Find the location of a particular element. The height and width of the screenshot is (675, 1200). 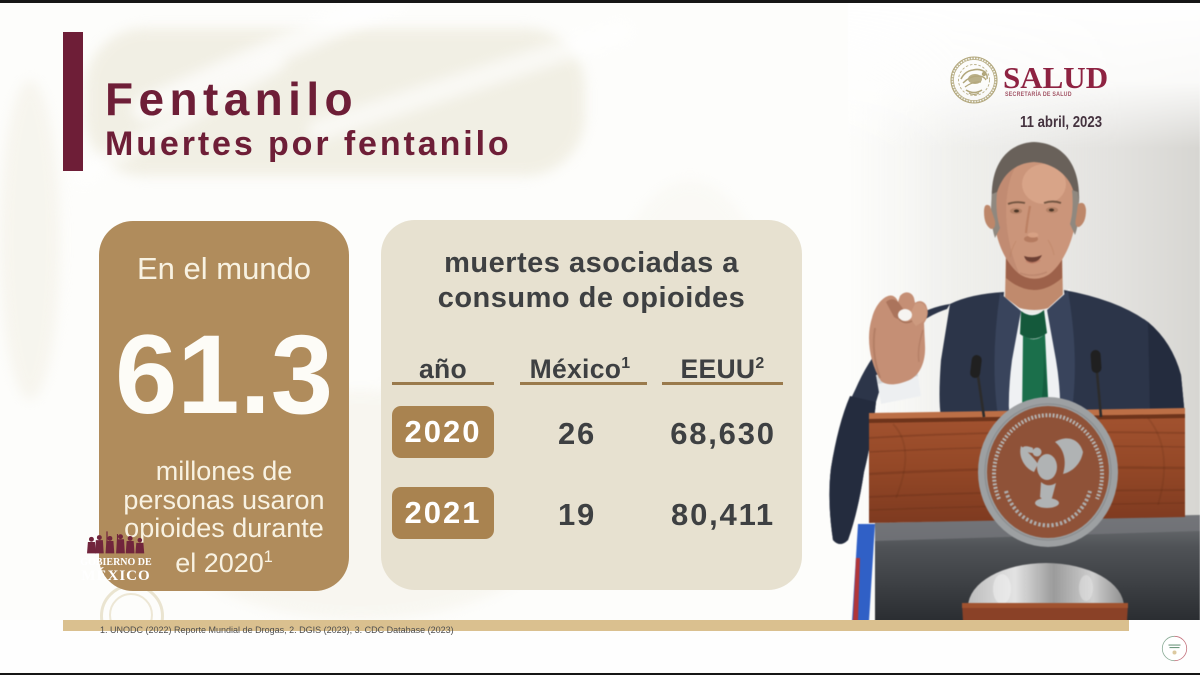

svg-text: GOBIERNO DE is located at coordinates (116, 562).